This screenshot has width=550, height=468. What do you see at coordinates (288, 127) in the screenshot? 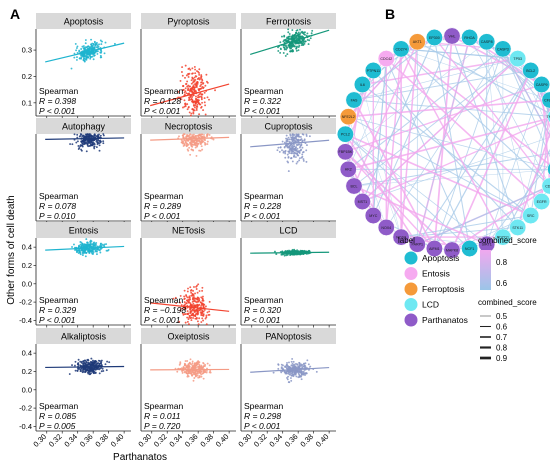
I see `facet-title: Cuproptosis` at bounding box center [288, 127].